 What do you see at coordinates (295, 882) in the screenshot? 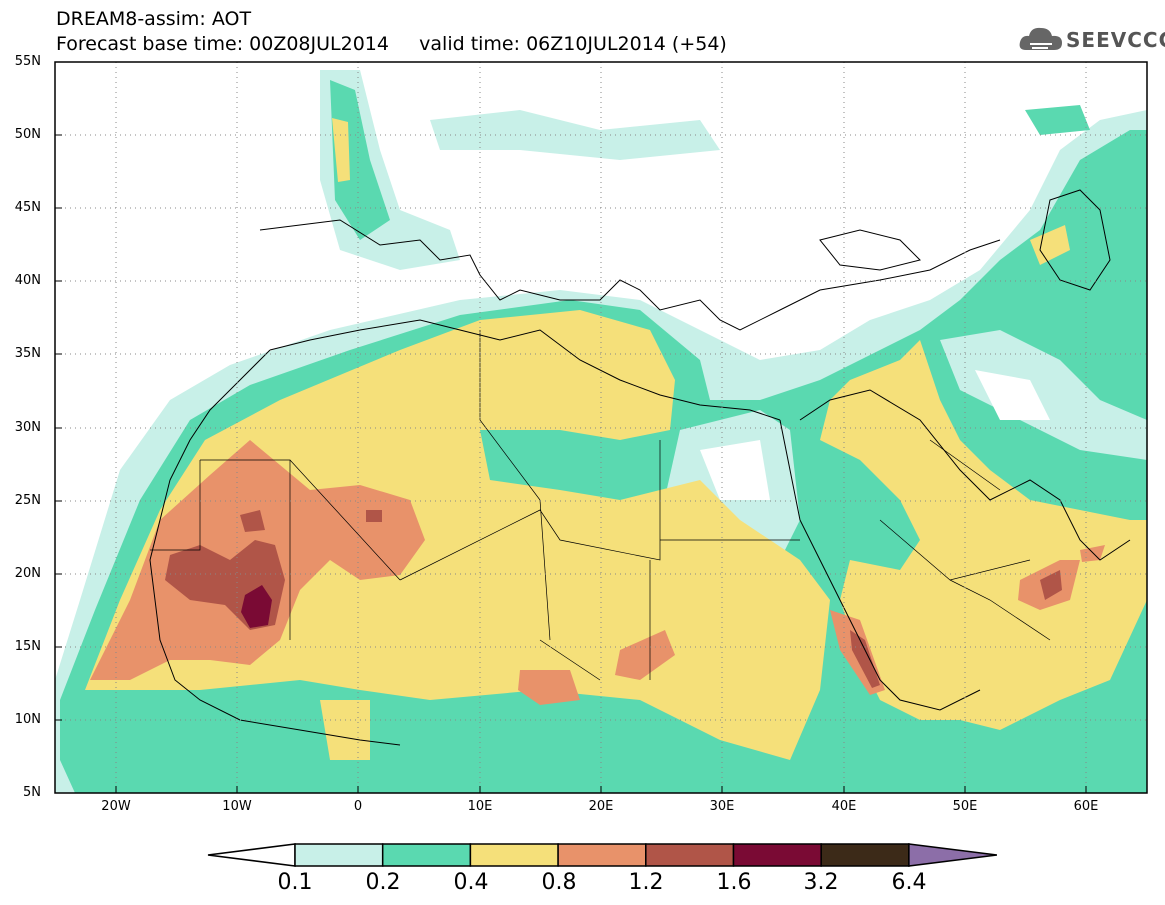
I see `colorbar-label: 0.1` at bounding box center [295, 882].